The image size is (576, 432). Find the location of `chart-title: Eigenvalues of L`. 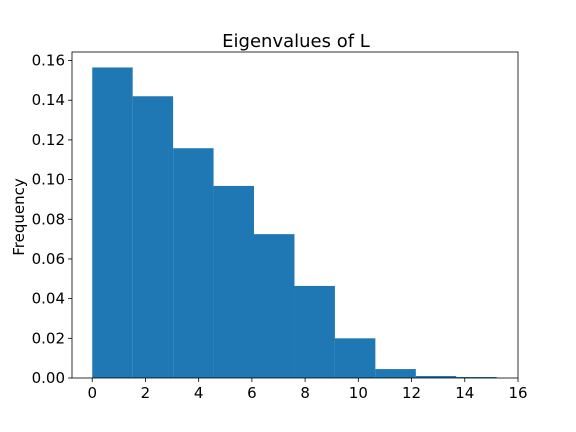

chart-title: Eigenvalues of L is located at coordinates (296, 41).